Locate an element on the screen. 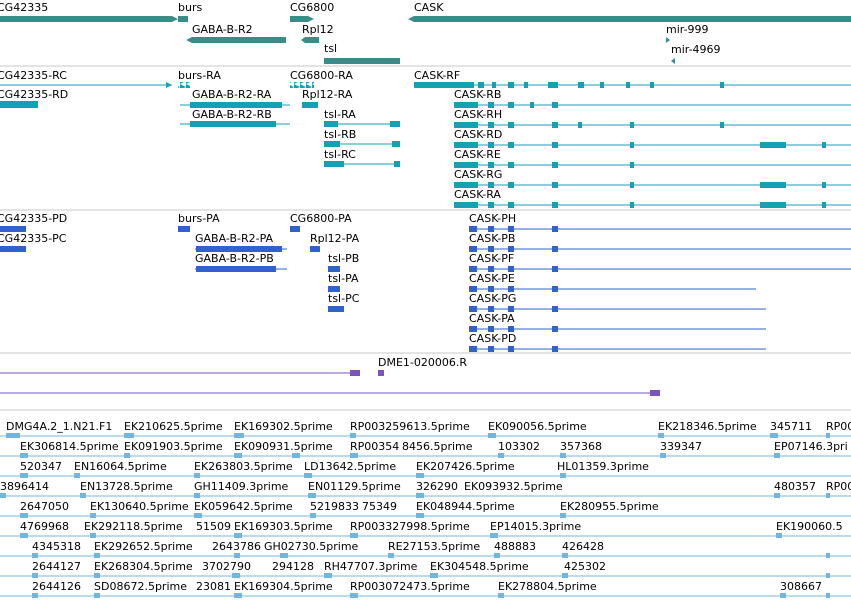 The width and height of the screenshot is (851, 602). protein-label: CASK-PA is located at coordinates (492, 318).